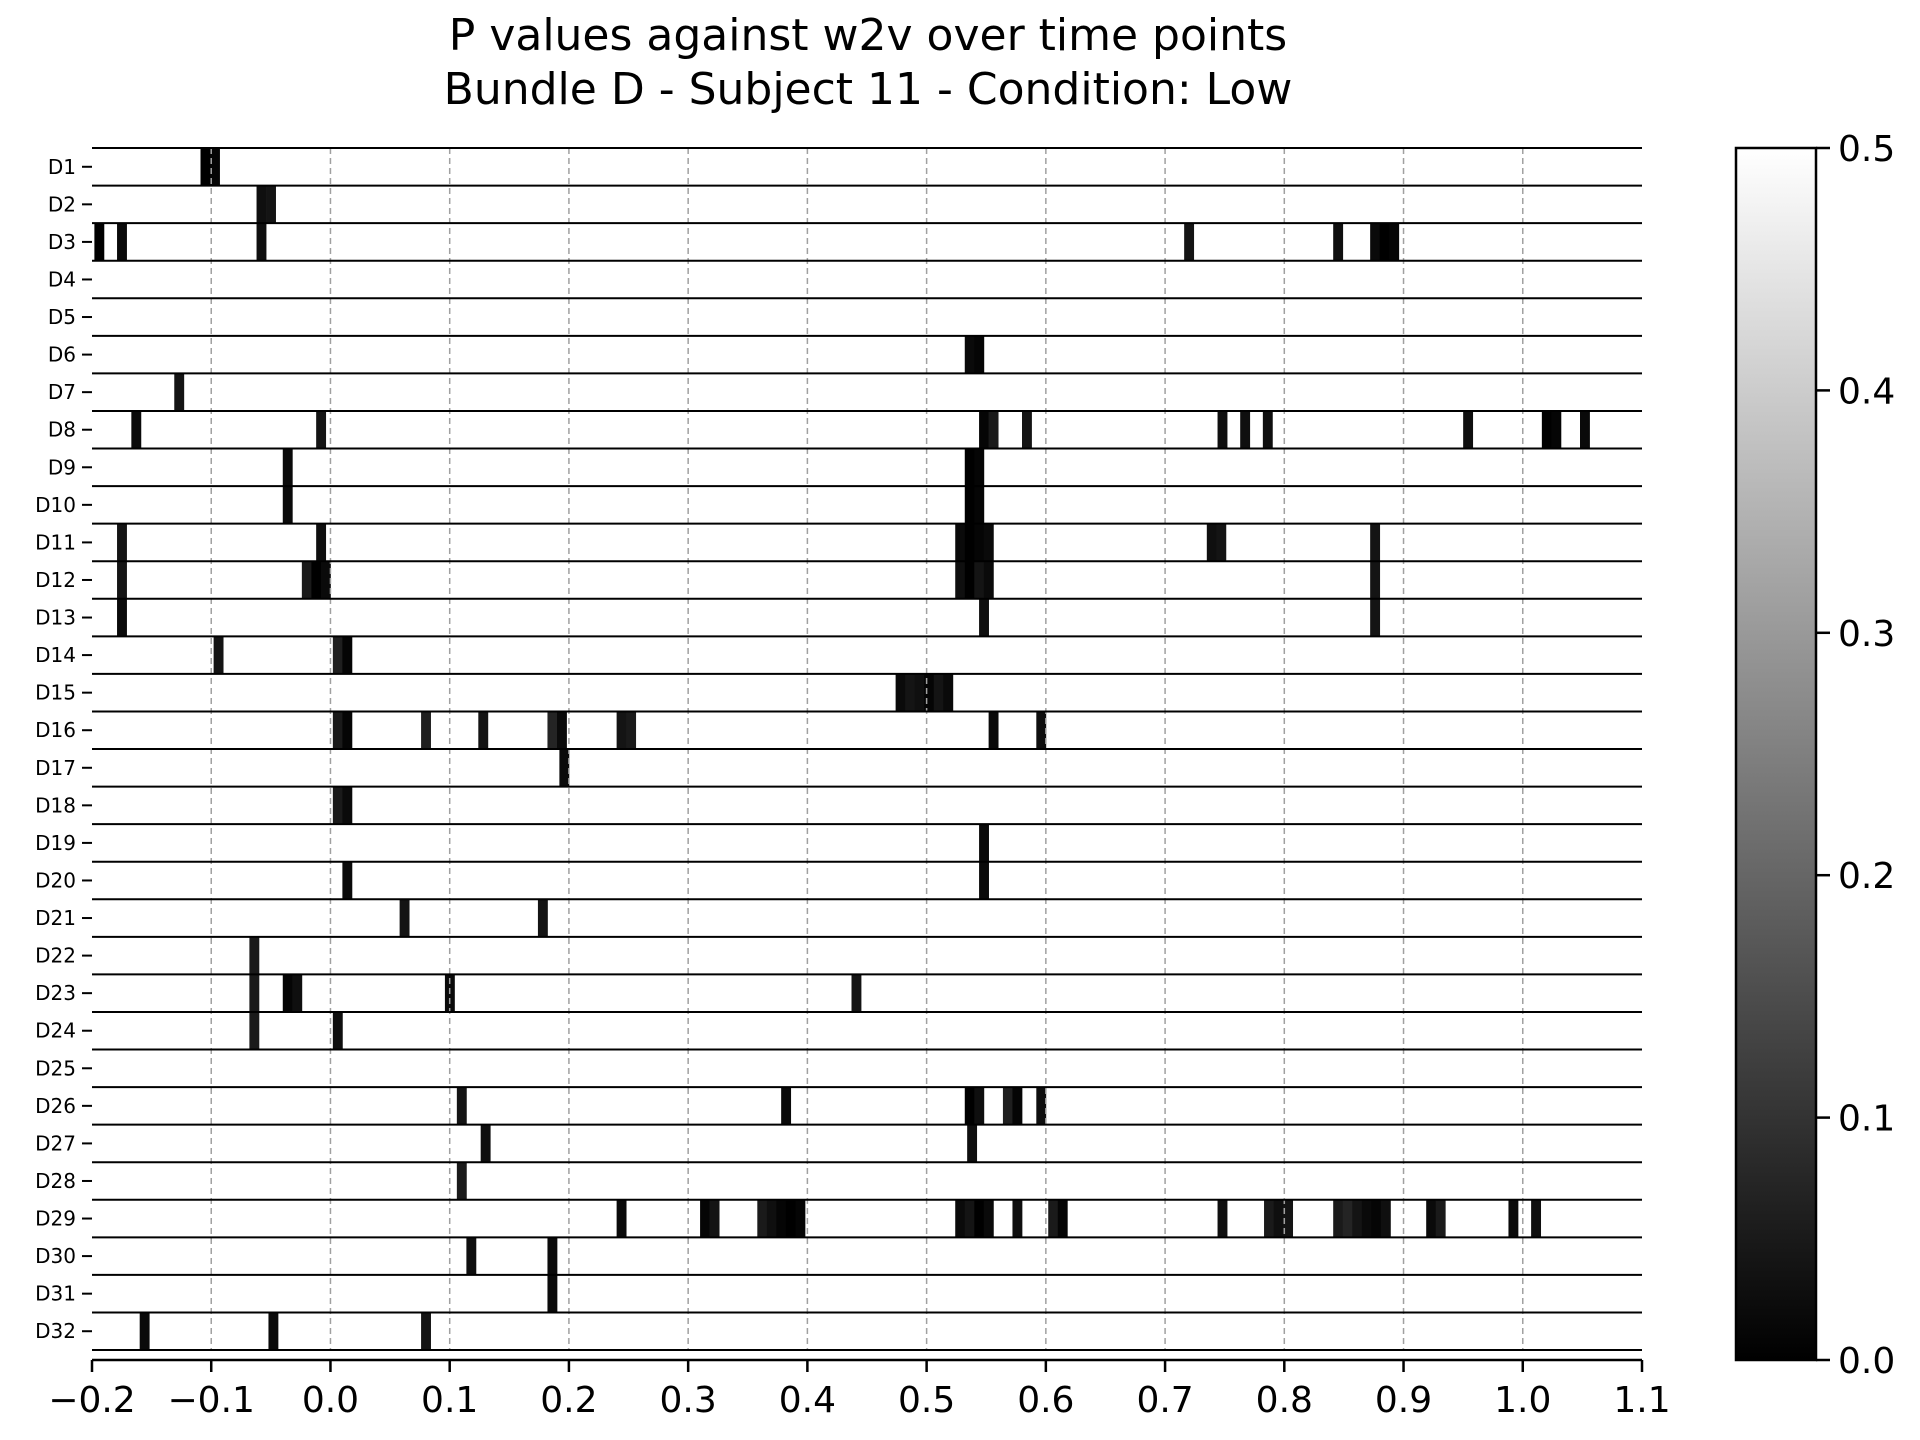 This screenshot has height=1440, width=1920. Describe the element at coordinates (62, 355) in the screenshot. I see `row-label-d6: D6` at that location.